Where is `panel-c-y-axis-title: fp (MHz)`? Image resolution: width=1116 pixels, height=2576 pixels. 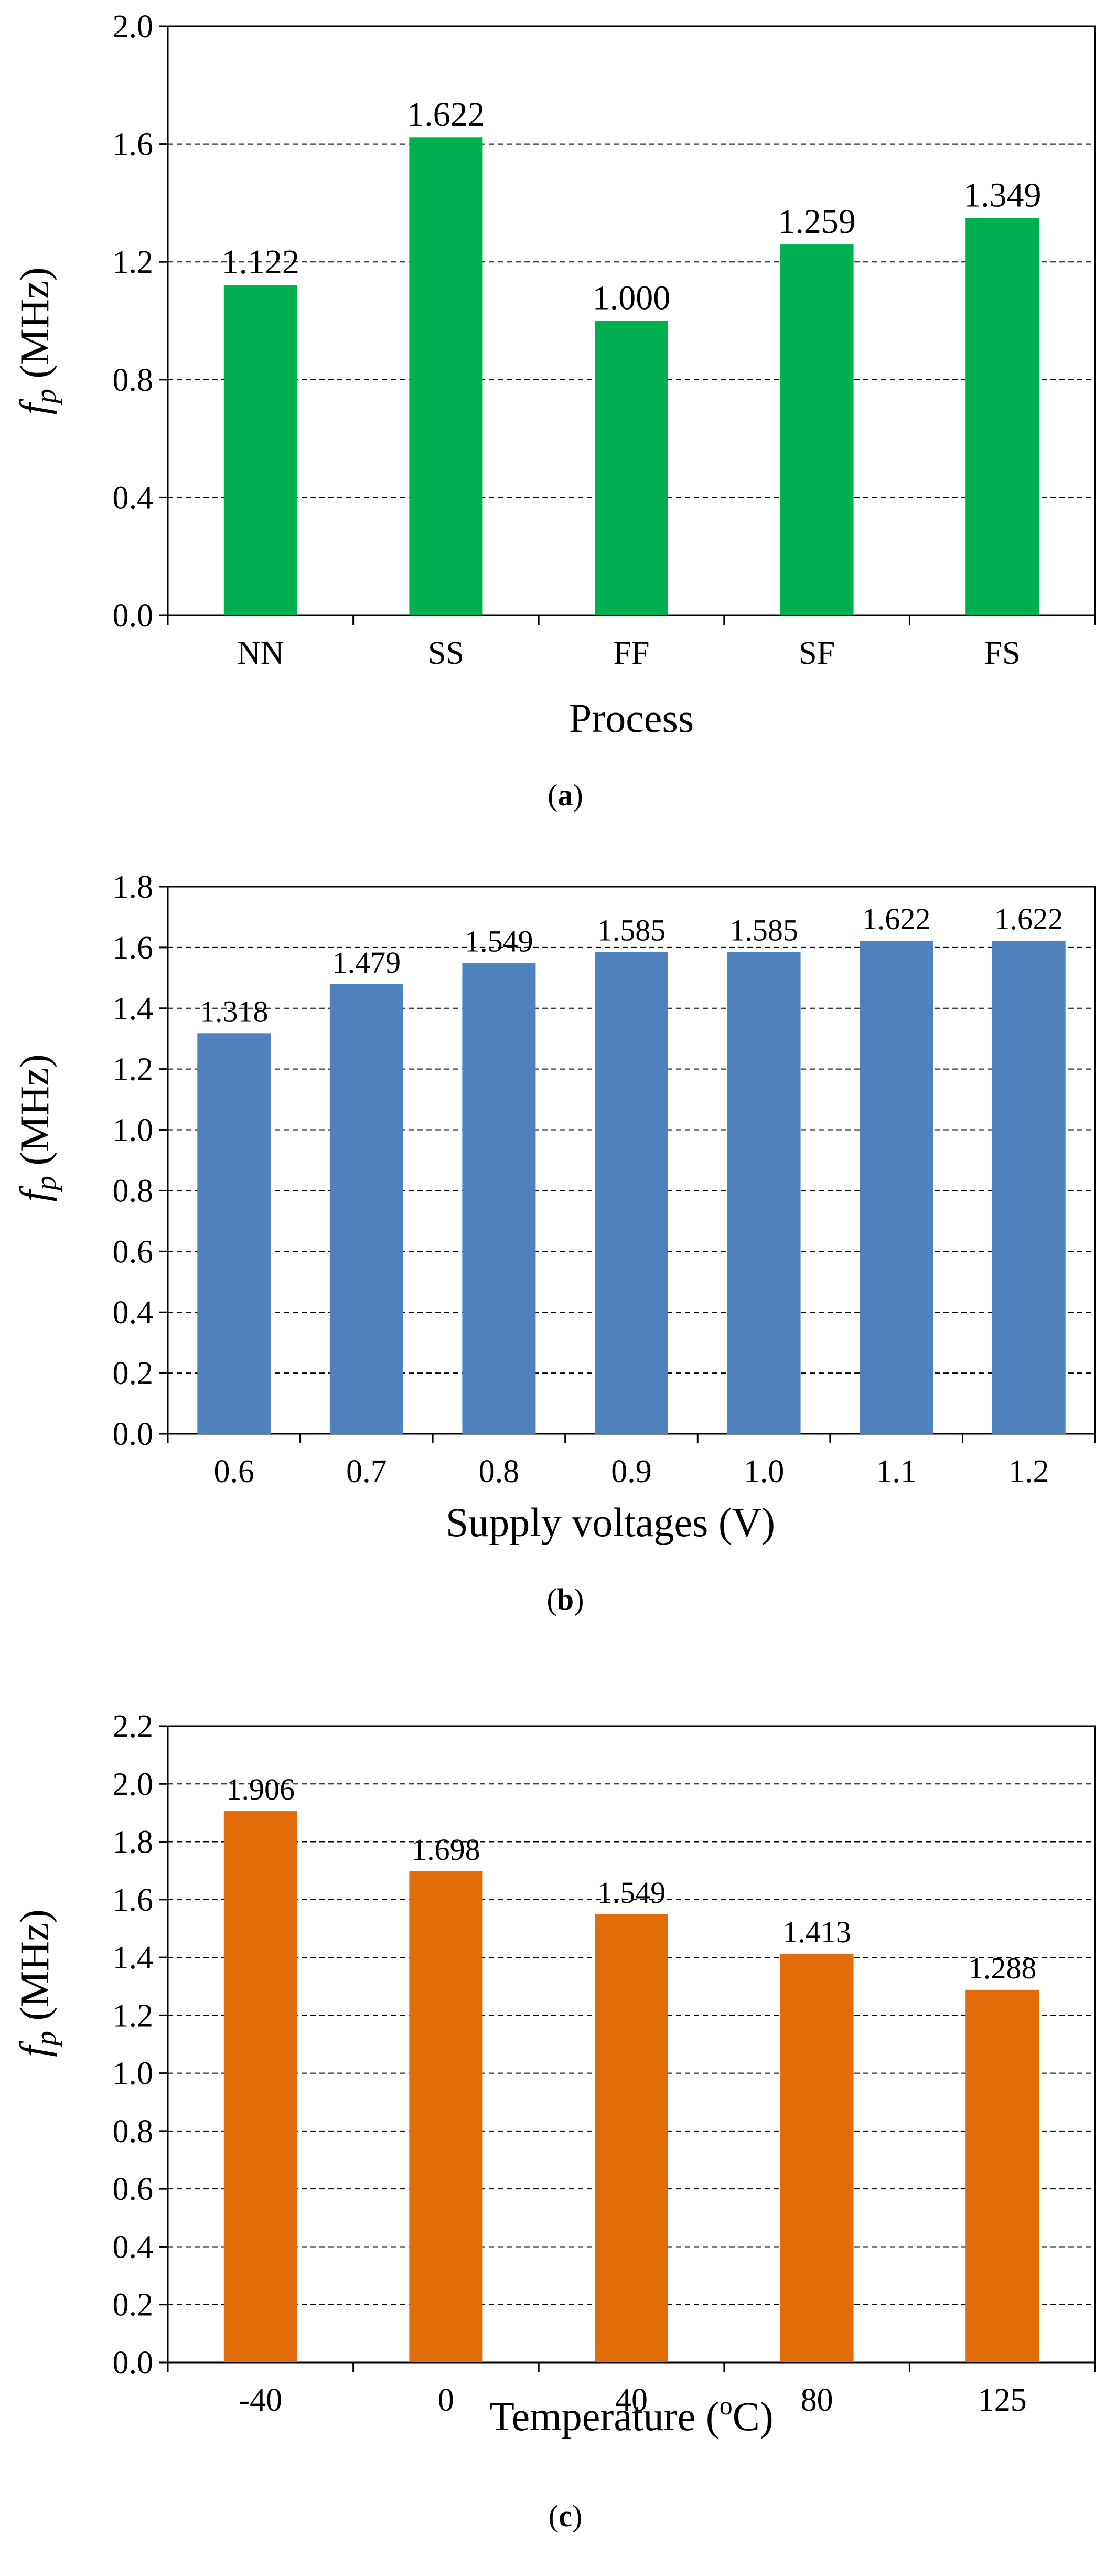
panel-c-y-axis-title: fp (MHz) is located at coordinates (37, 1983).